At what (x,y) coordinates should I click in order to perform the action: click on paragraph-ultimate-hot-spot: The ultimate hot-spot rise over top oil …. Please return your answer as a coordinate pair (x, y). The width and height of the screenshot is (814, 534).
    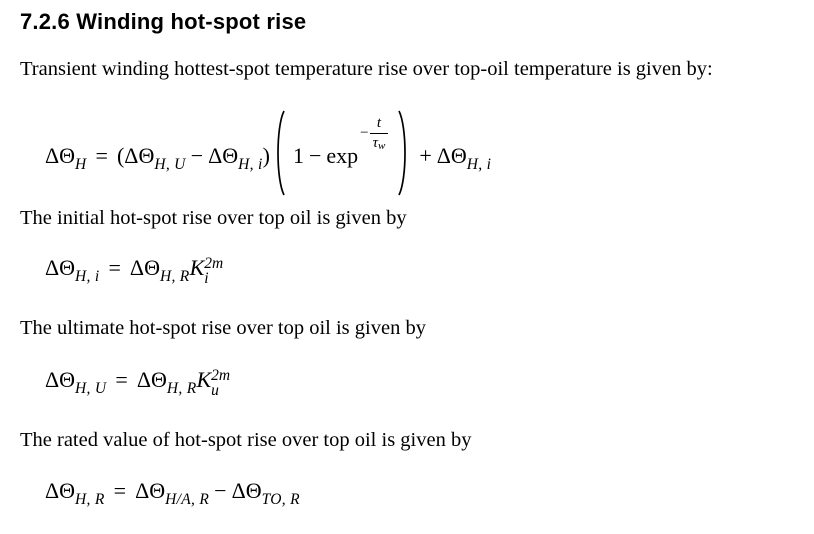
    Looking at the image, I should click on (223, 328).